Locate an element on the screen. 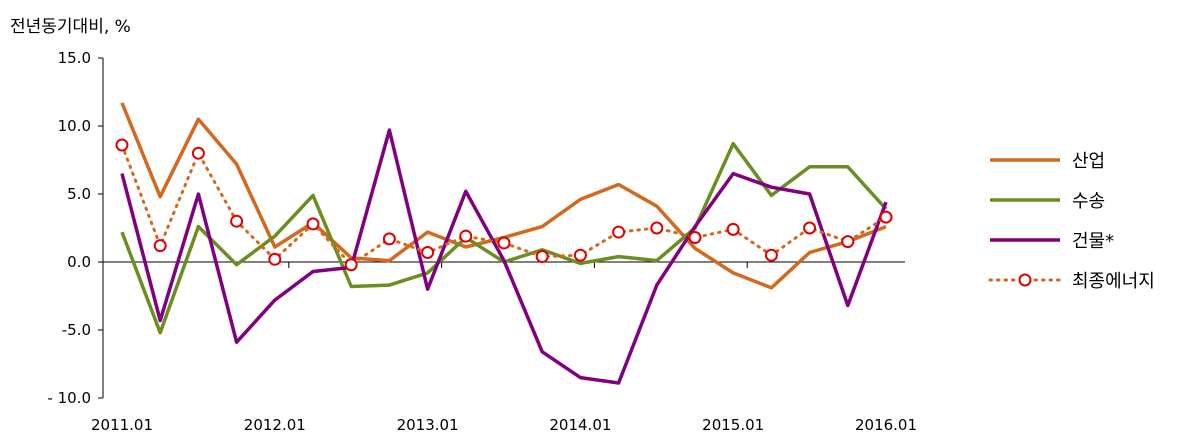 The width and height of the screenshot is (1200, 440). legend-item: 최종에너지 is located at coordinates (1071, 281).